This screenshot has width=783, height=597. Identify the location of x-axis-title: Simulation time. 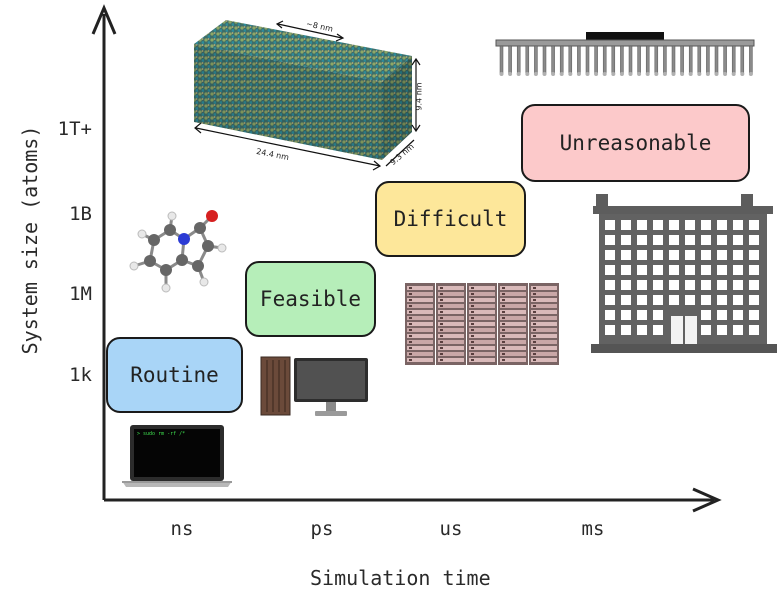
(400, 578).